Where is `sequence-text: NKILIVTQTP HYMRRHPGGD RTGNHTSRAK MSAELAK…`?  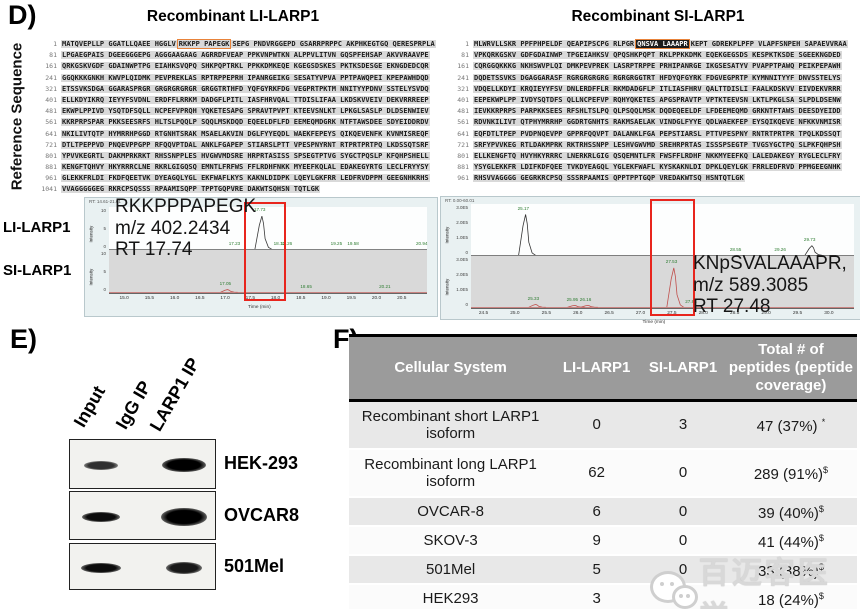 sequence-text: NKILIVTQTP HYMRRHPGGD RTGNHTSRAK MSAELAK… is located at coordinates (245, 133).